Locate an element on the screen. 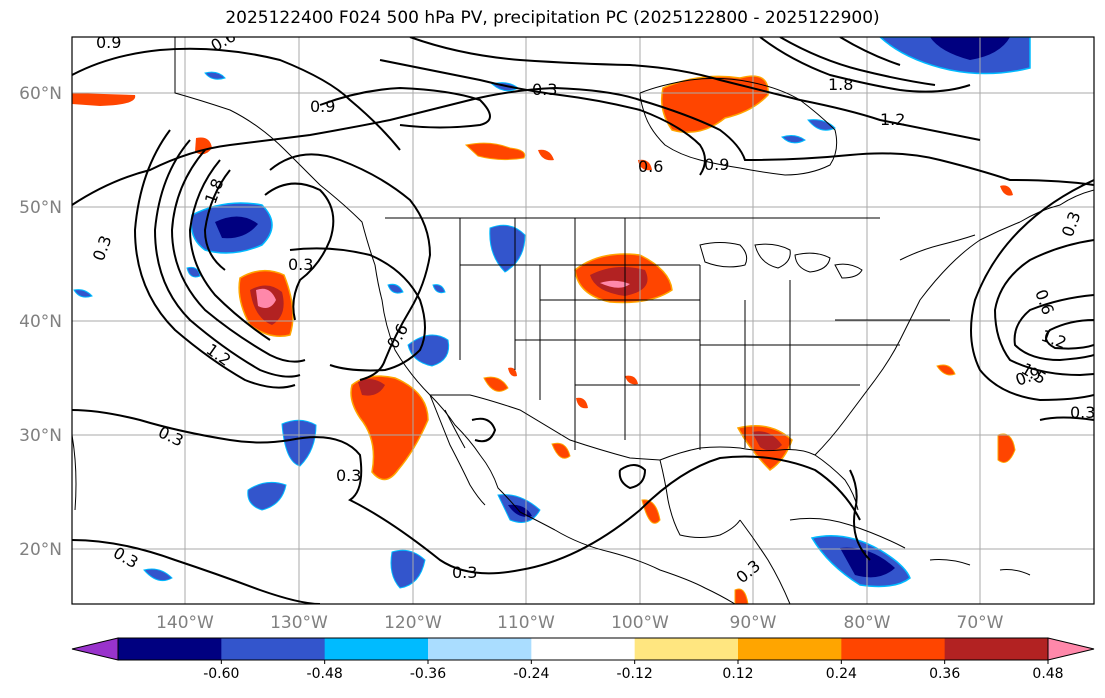 The width and height of the screenshot is (1105, 698). colorbar-tick-label: -0.60 is located at coordinates (221, 674).